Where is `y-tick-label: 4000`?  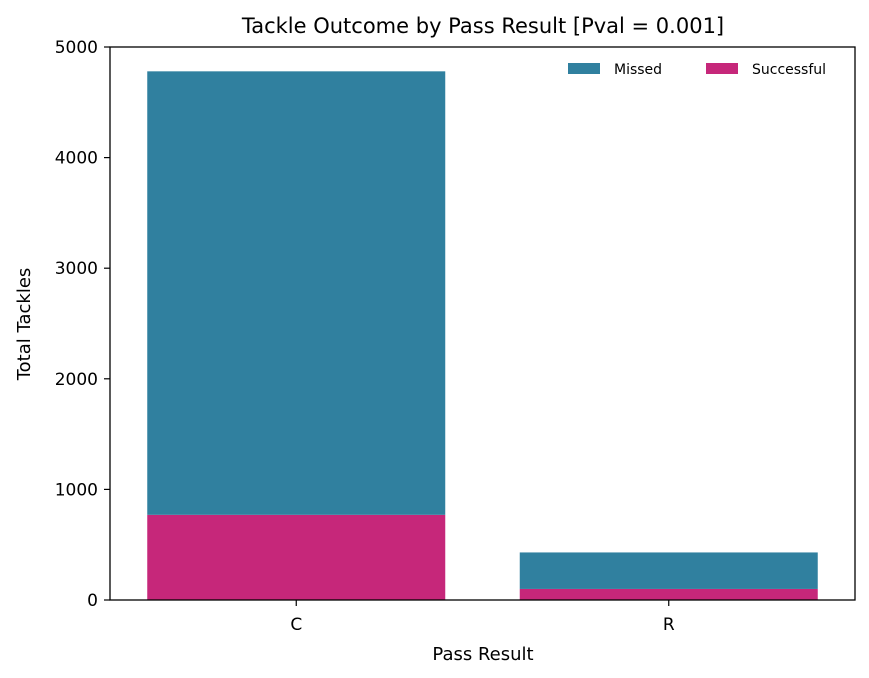 y-tick-label: 4000 is located at coordinates (76, 159).